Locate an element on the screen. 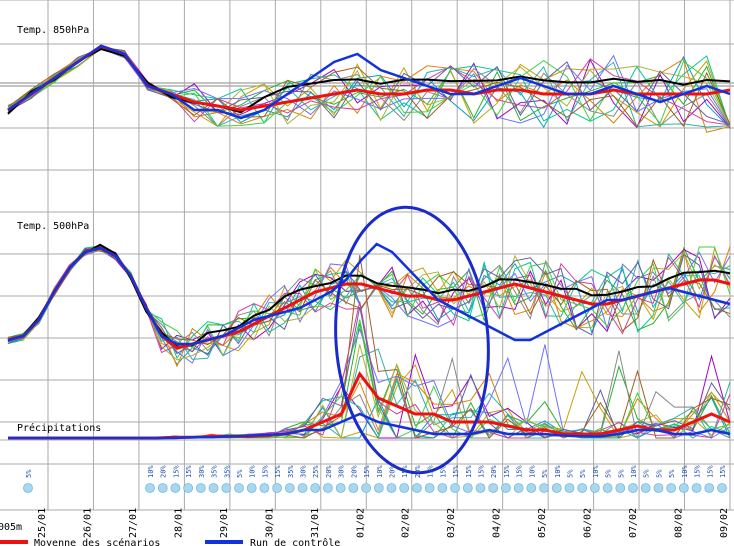 The height and width of the screenshot is (546, 734). x-tick-label: 01/02 is located at coordinates (360, 523).